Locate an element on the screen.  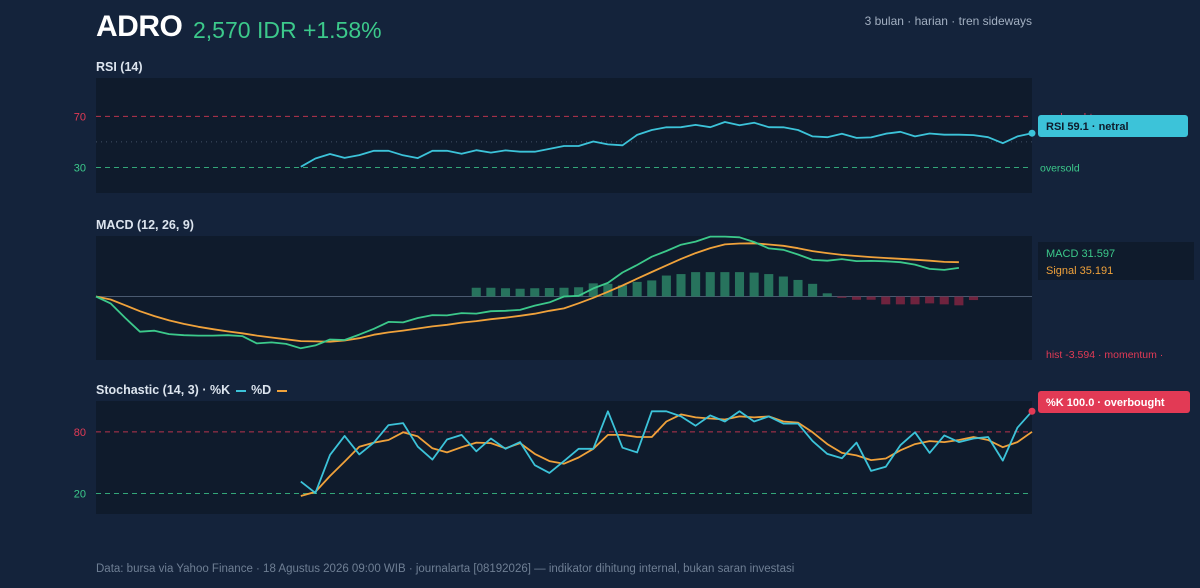
legend-d-label: %D is located at coordinates (261, 390).